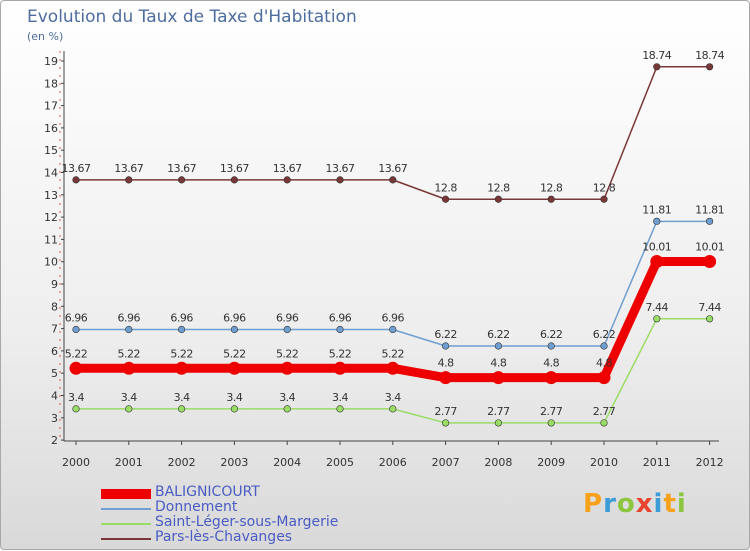  Describe the element at coordinates (54, 329) in the screenshot. I see `y-tick-label: 7` at that location.